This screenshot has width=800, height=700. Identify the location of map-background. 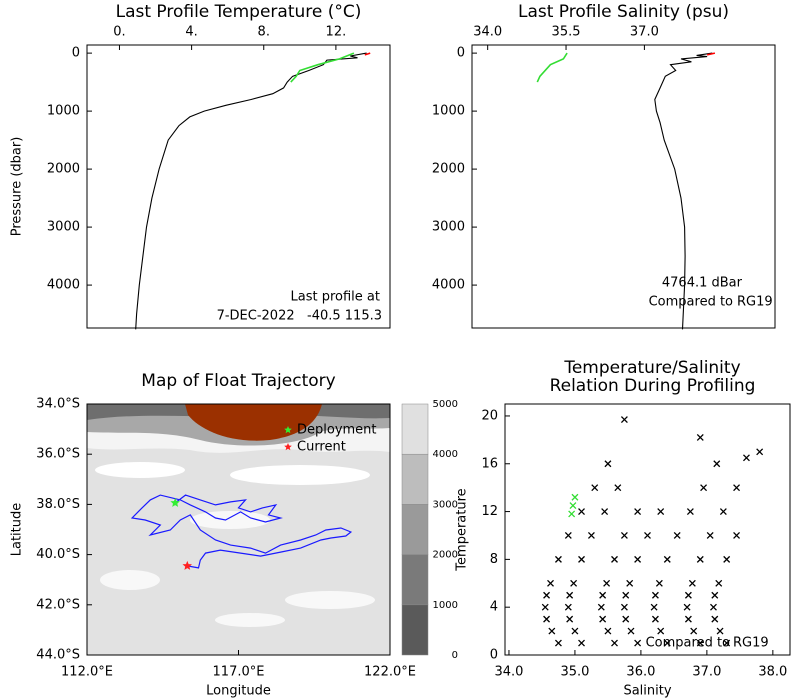
(238, 529).